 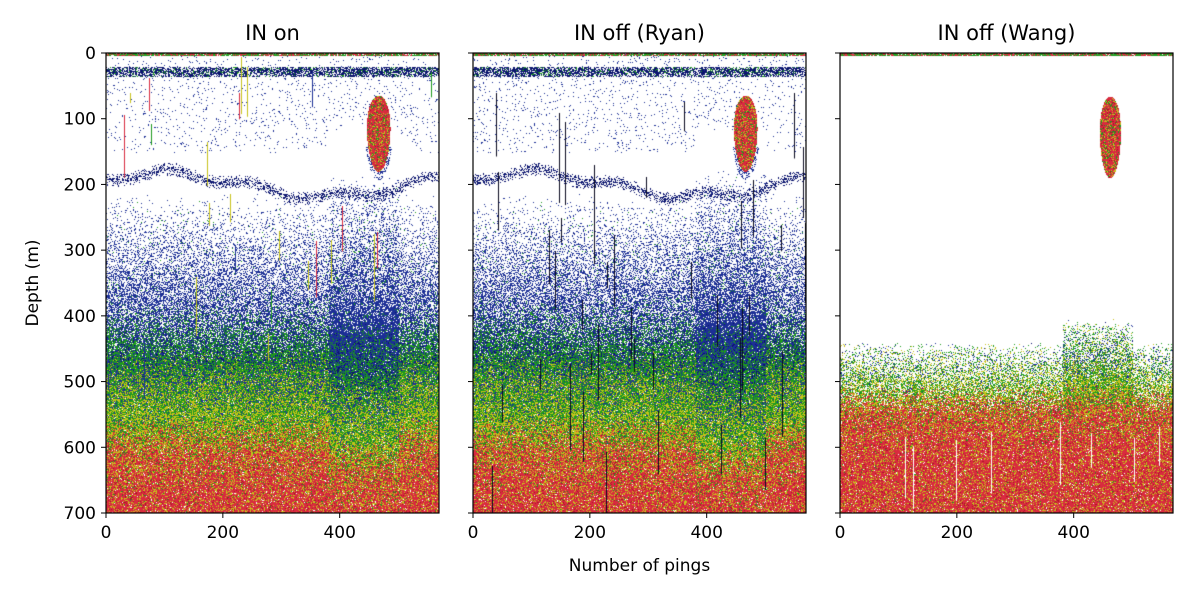 I want to click on panel-title-in-on: IN on, so click(x=272, y=33).